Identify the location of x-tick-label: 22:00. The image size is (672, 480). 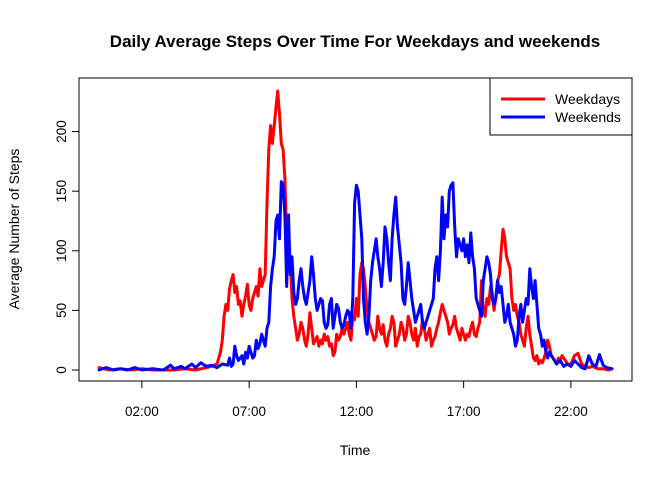
(571, 411).